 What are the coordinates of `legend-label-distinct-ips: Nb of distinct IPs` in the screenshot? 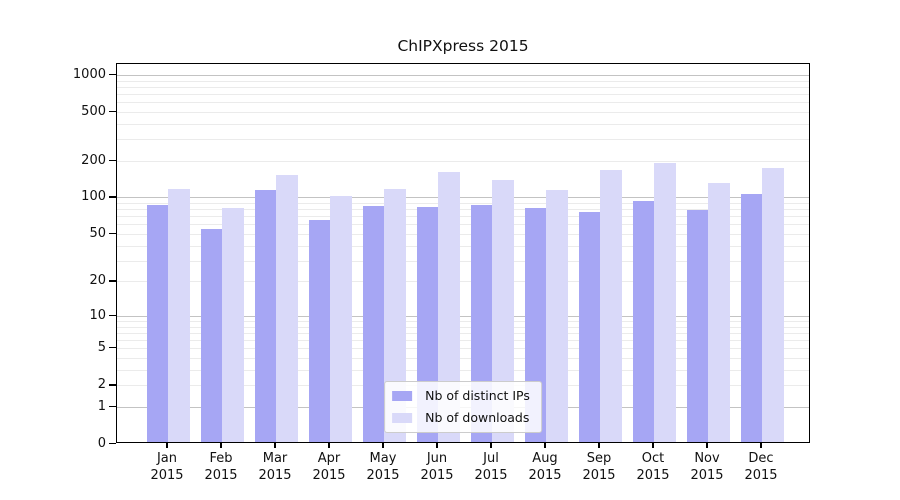 It's located at (477, 395).